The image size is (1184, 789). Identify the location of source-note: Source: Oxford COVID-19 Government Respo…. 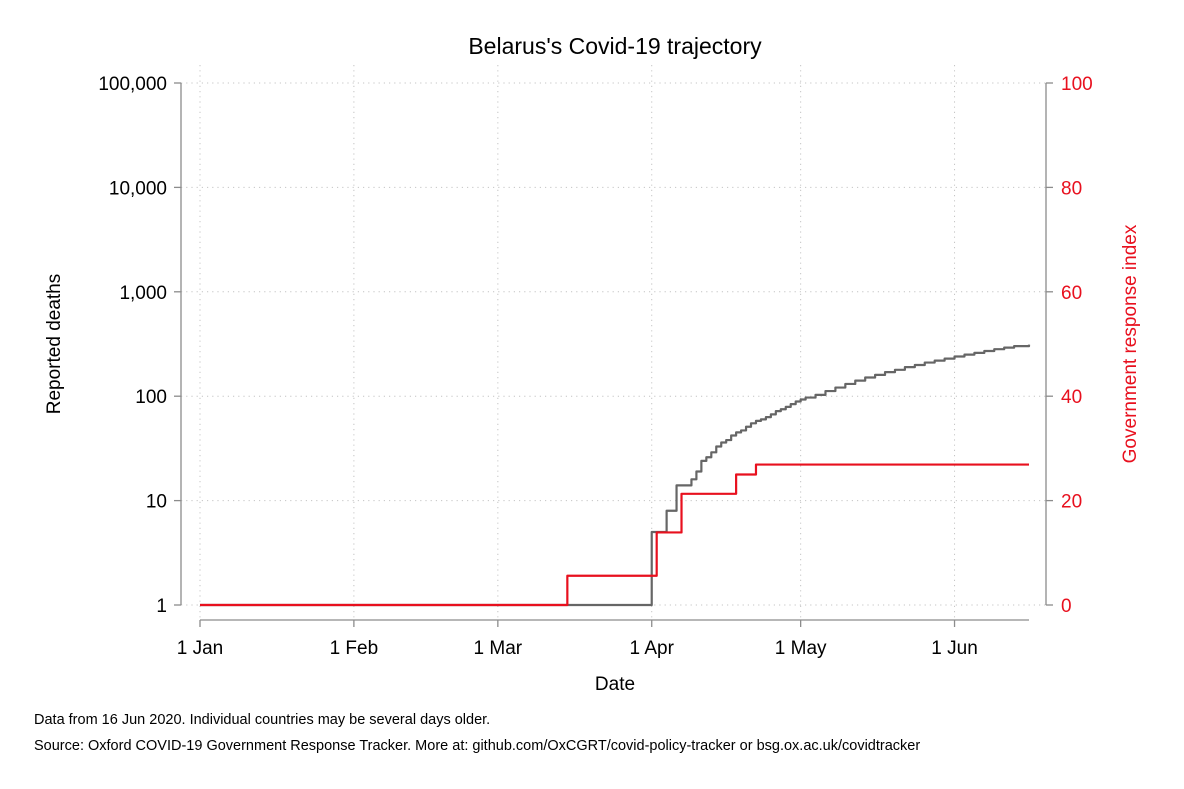
(477, 746).